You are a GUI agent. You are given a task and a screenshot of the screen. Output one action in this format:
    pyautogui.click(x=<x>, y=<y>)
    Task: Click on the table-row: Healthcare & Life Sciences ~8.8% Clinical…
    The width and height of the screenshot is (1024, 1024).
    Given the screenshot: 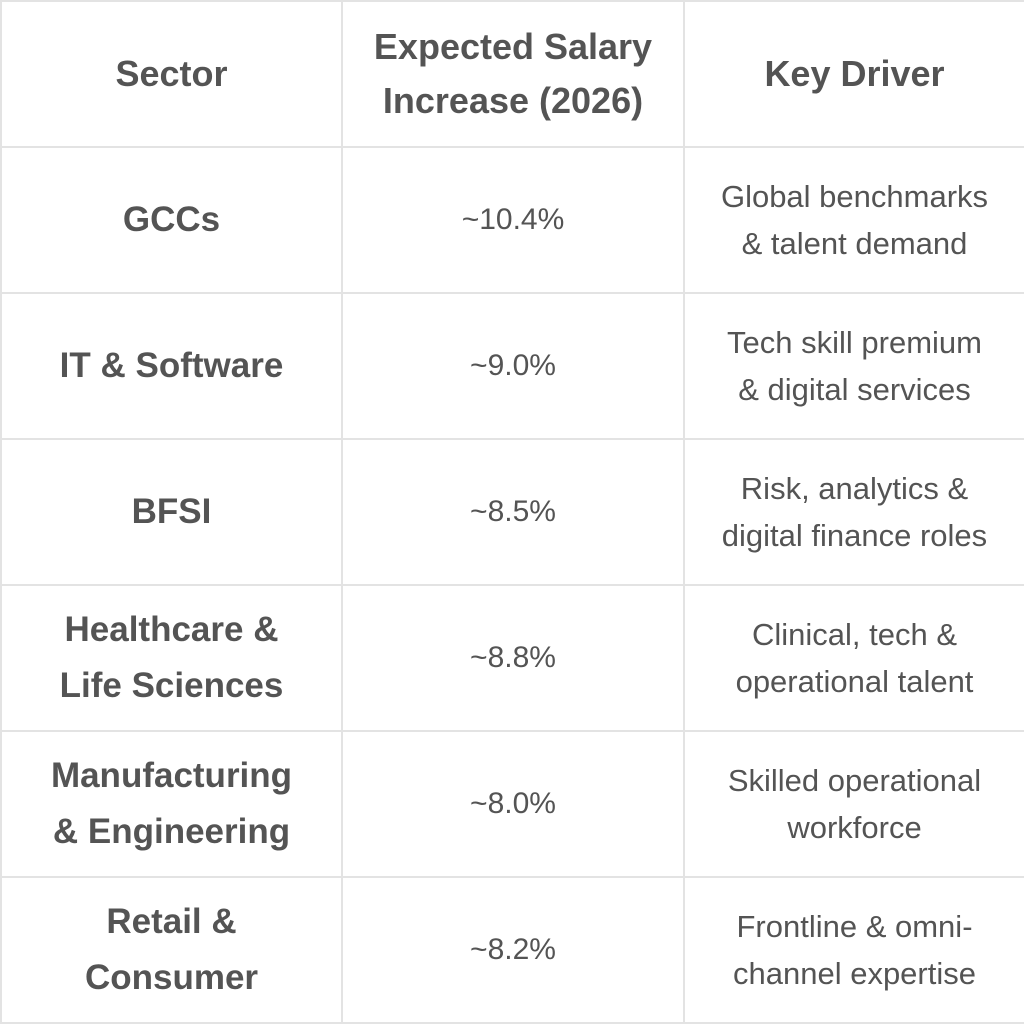 What is the action you would take?
    pyautogui.click(x=512, y=658)
    